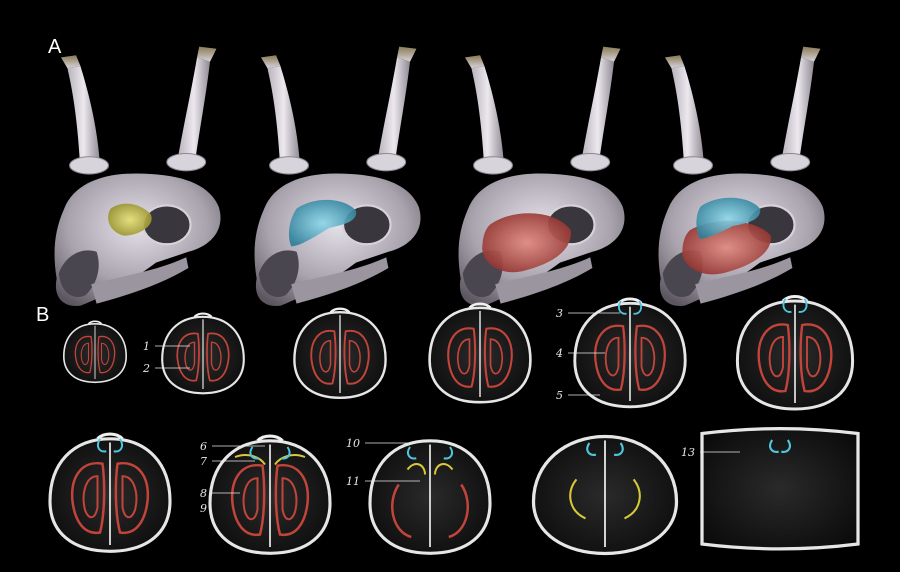  Describe the element at coordinates (353, 443) in the screenshot. I see `label-10: 10` at that location.